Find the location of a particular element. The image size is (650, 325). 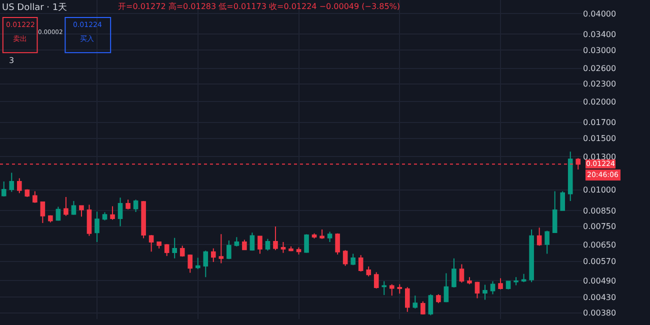

y-tick-label: 0.03400 is located at coordinates (599, 35).